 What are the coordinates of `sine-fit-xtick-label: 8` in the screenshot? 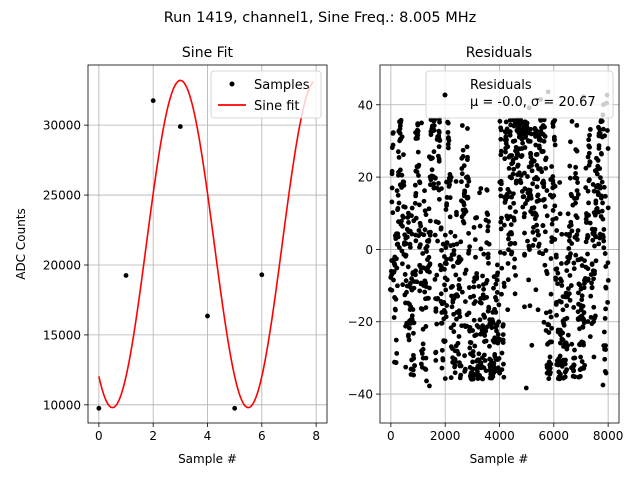 It's located at (316, 436).